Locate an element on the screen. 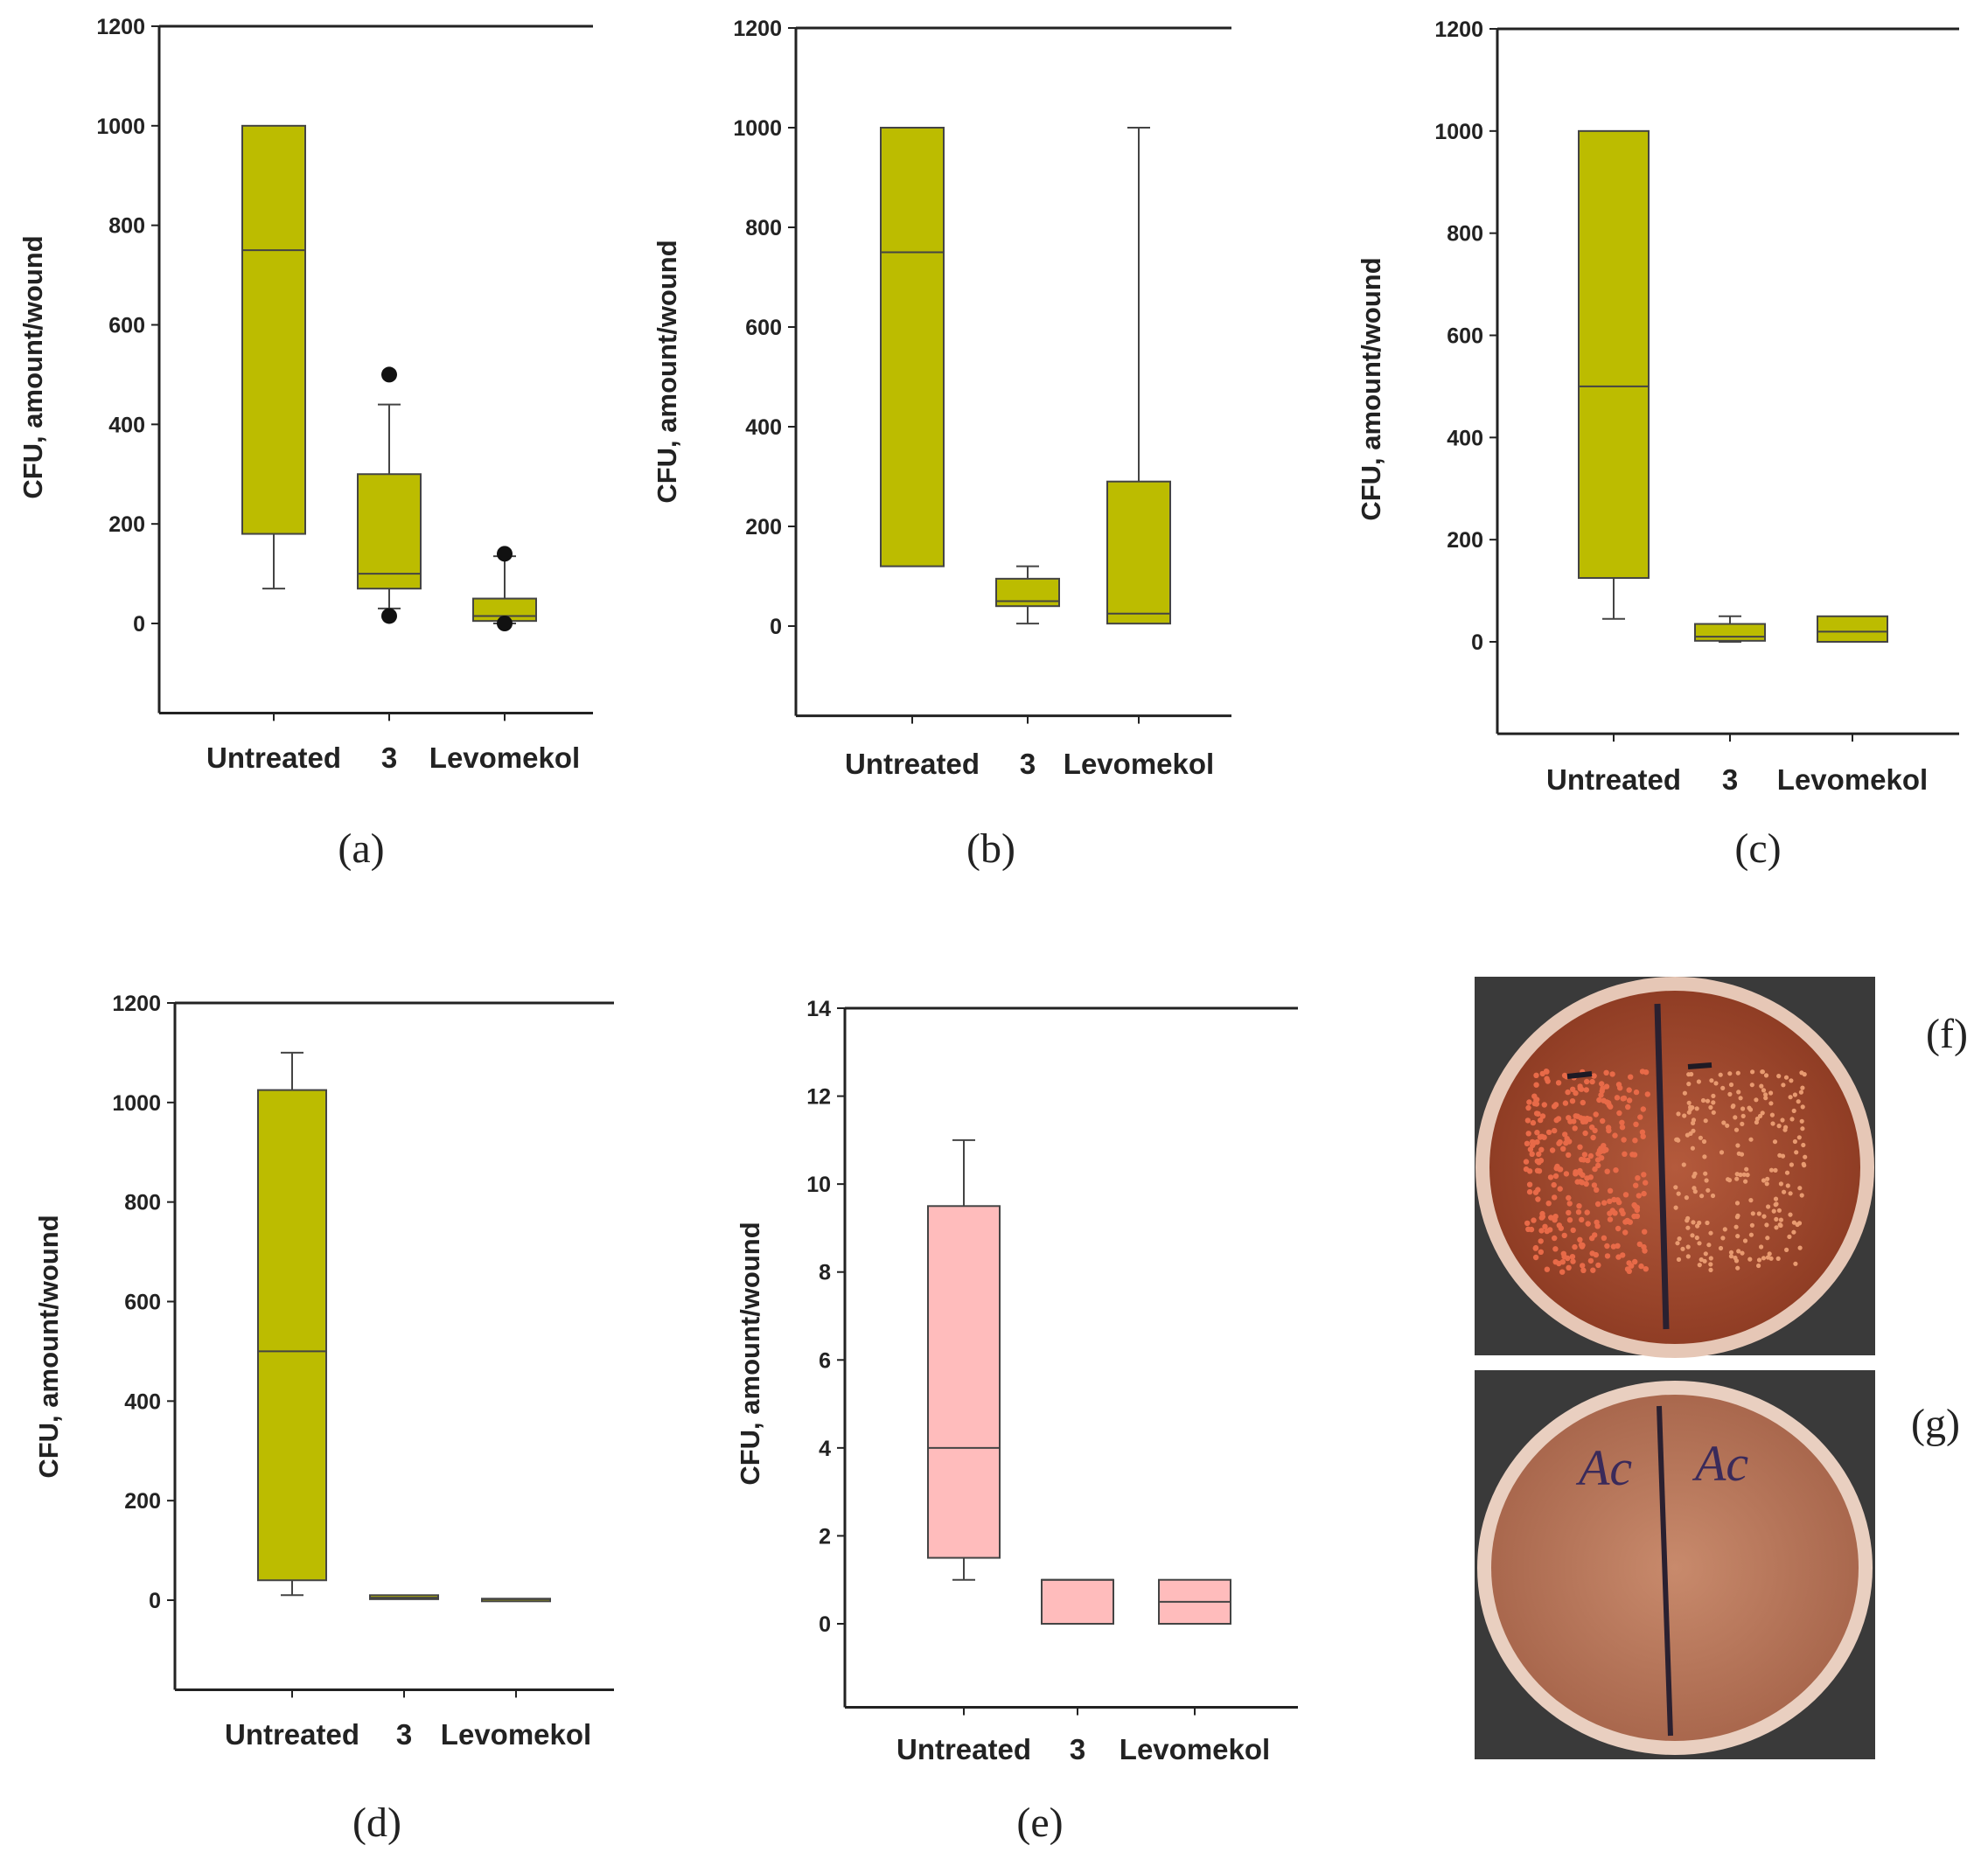  panel-label-g: (g) is located at coordinates (1936, 1424).